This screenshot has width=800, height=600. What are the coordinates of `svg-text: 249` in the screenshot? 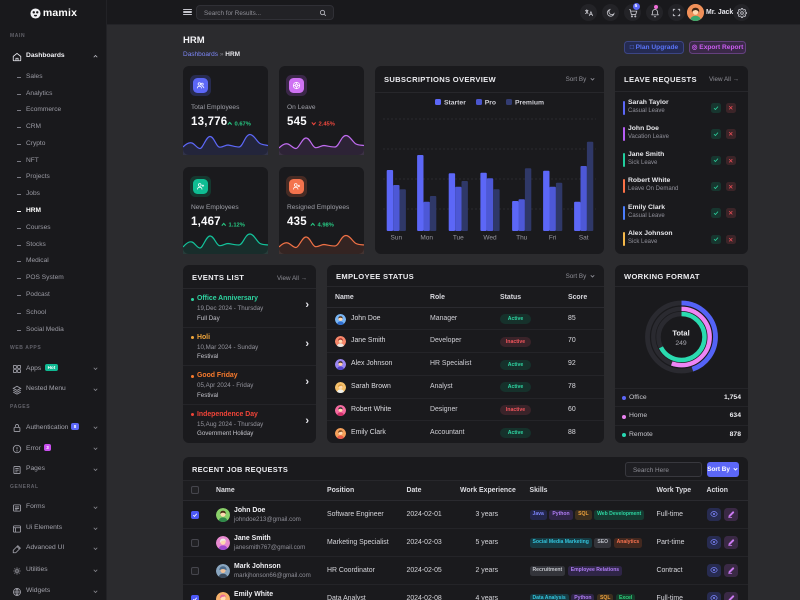 It's located at (681, 343).